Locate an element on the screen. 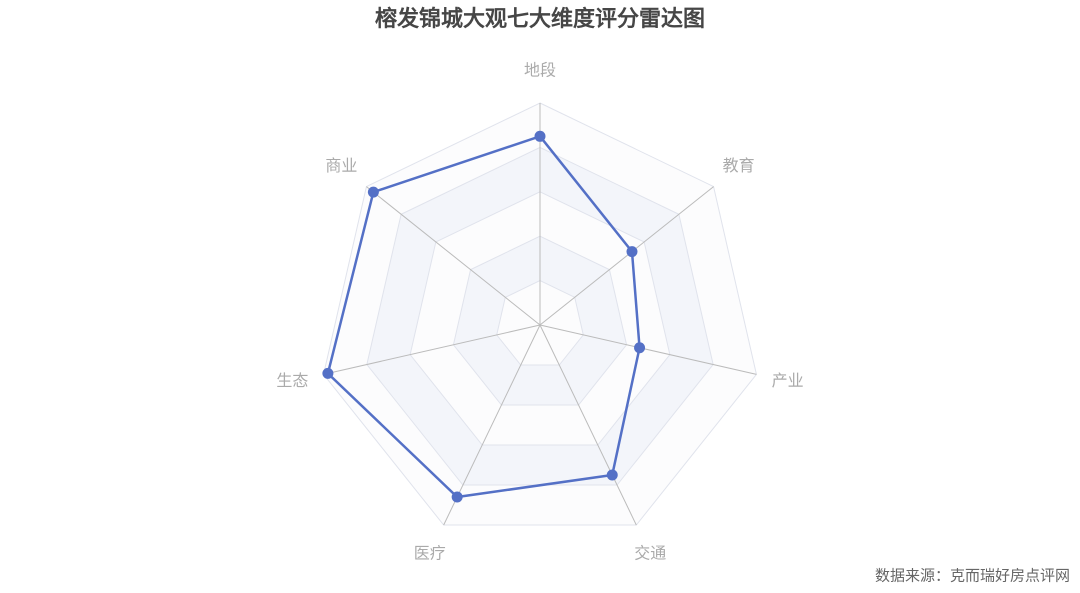  source-note: 数据来源：克而瑞好房点评网 is located at coordinates (972, 576).